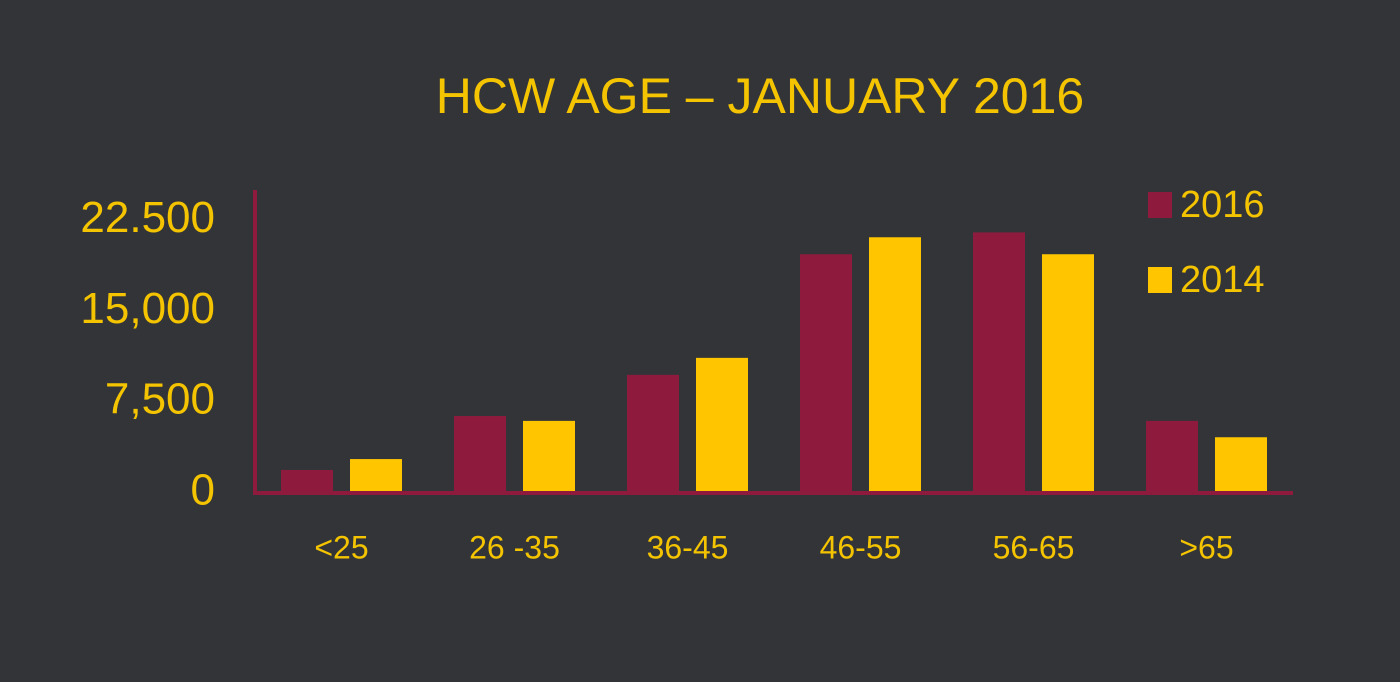  What do you see at coordinates (1034, 547) in the screenshot?
I see `x-tick-label: 56-65` at bounding box center [1034, 547].